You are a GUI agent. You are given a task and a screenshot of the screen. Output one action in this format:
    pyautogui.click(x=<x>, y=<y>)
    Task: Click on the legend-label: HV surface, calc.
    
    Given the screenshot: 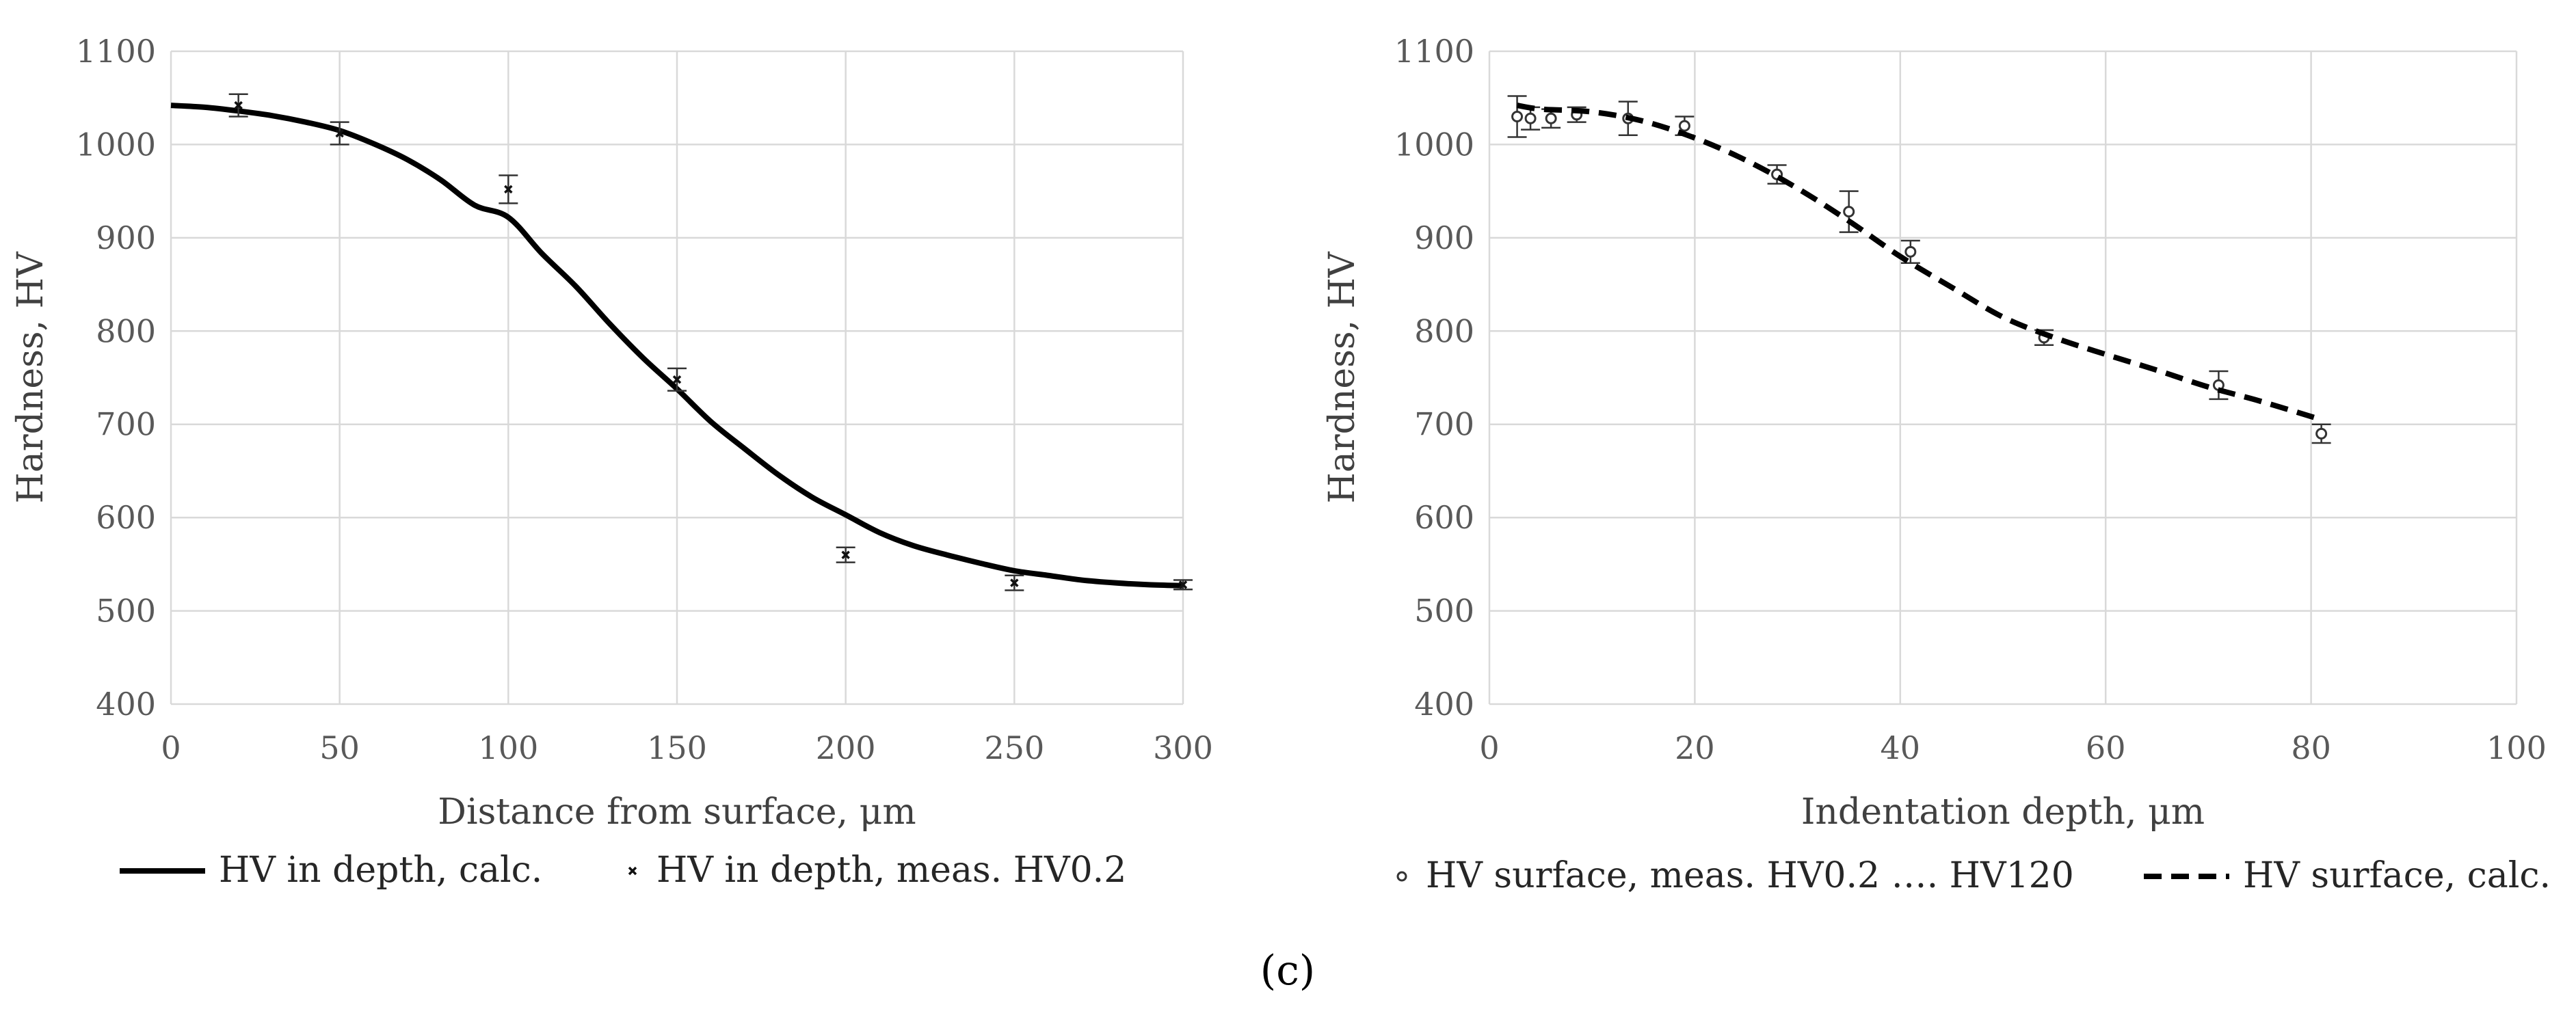 What is the action you would take?
    pyautogui.click(x=2397, y=875)
    